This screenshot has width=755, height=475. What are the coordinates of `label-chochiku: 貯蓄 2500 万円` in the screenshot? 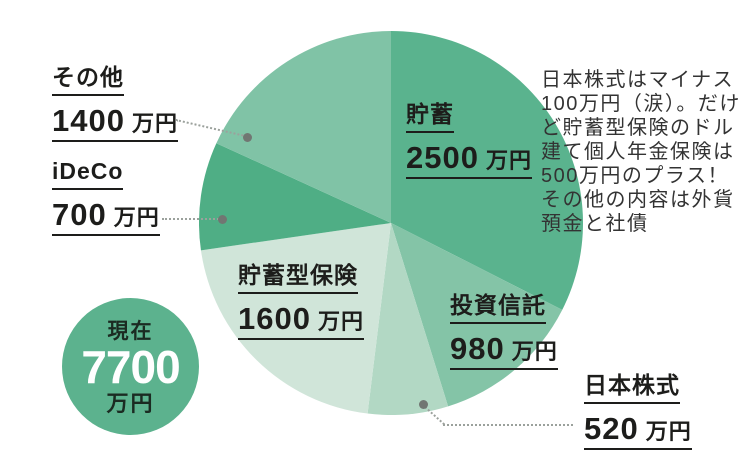 It's located at (469, 141).